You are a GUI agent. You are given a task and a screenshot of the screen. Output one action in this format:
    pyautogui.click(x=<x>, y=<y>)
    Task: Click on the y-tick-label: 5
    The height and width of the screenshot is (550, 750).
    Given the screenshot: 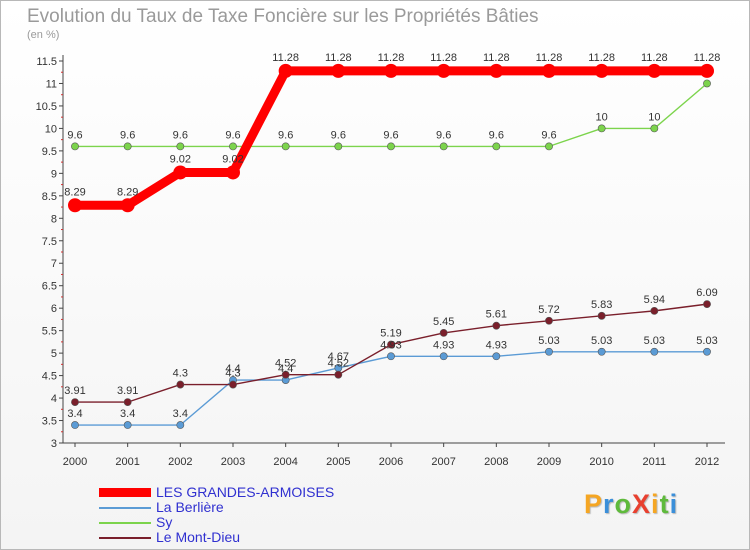 What is the action you would take?
    pyautogui.click(x=54, y=354)
    